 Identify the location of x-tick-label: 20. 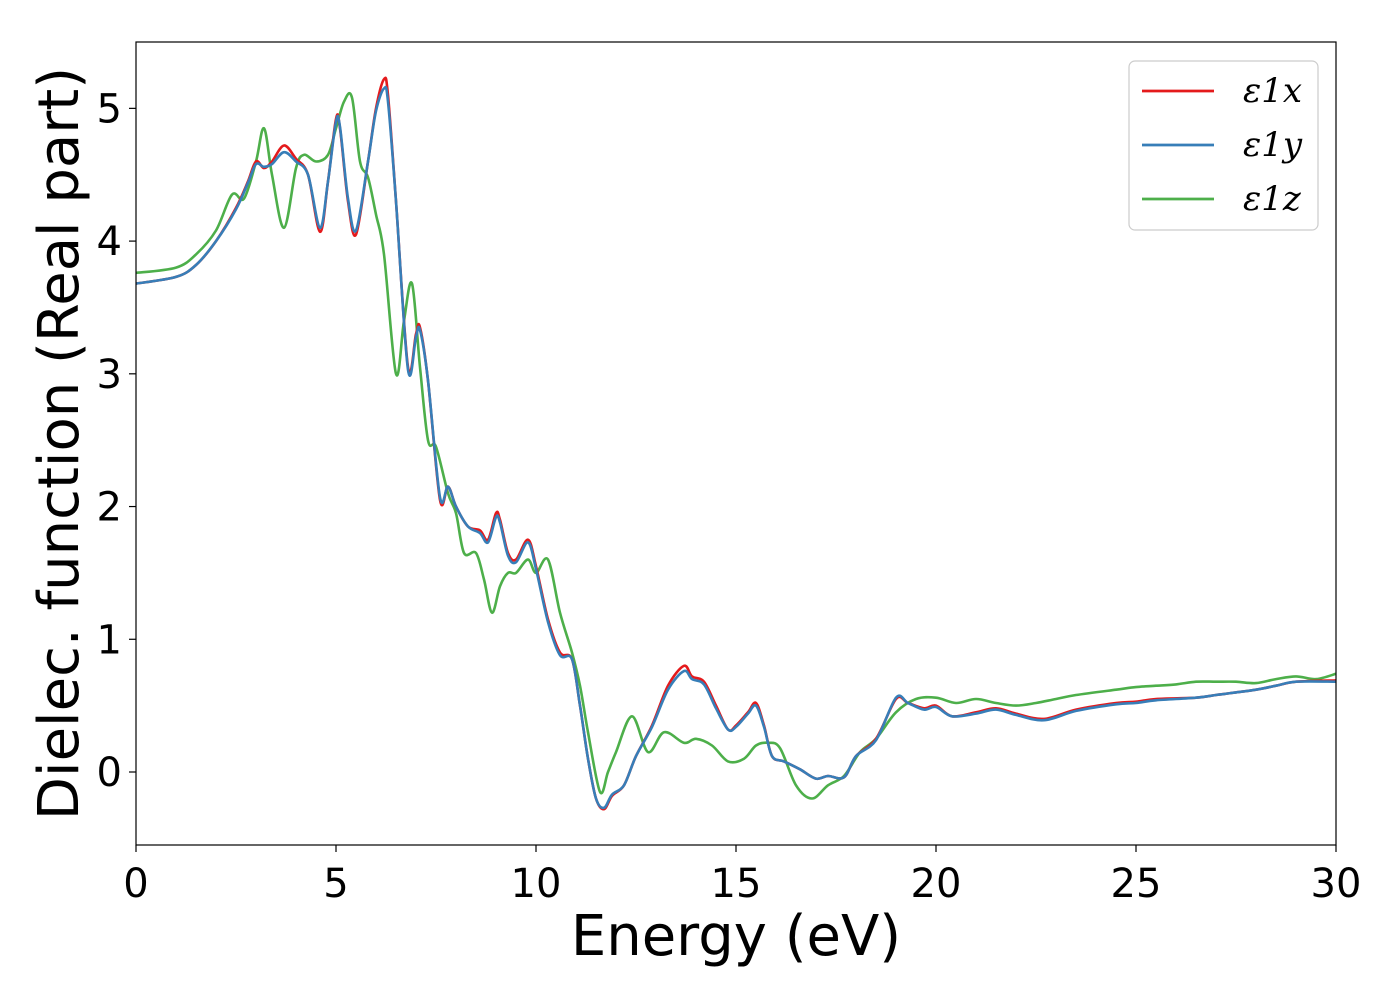
(936, 884).